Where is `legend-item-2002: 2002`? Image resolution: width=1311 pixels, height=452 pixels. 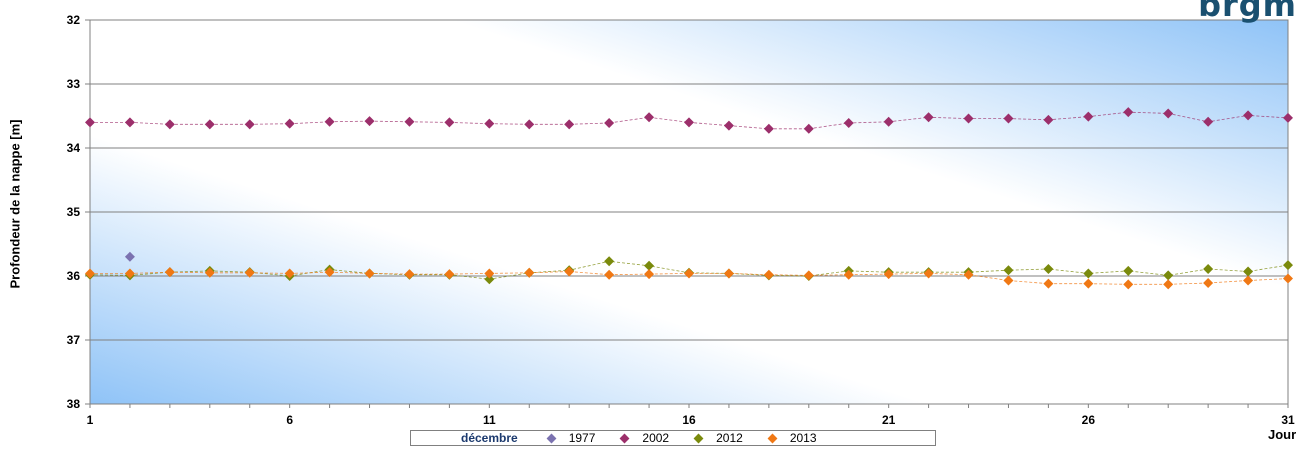
legend-item-2002: 2002 is located at coordinates (644, 438).